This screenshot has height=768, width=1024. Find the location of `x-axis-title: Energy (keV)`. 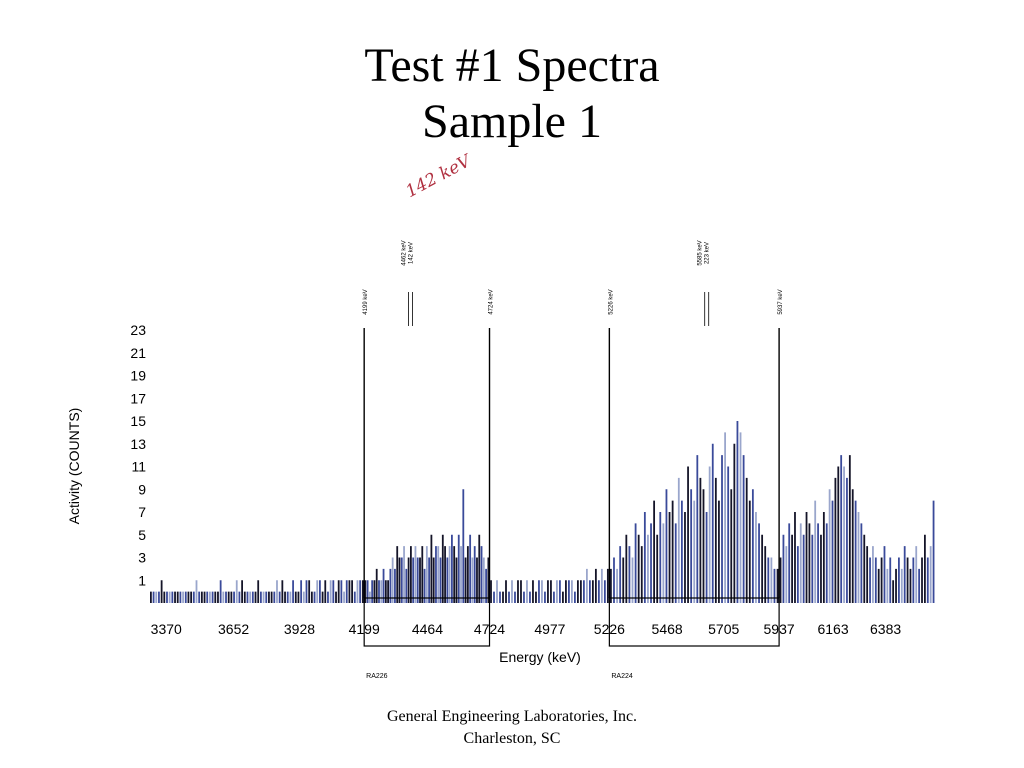

x-axis-title: Energy (keV) is located at coordinates (540, 657).